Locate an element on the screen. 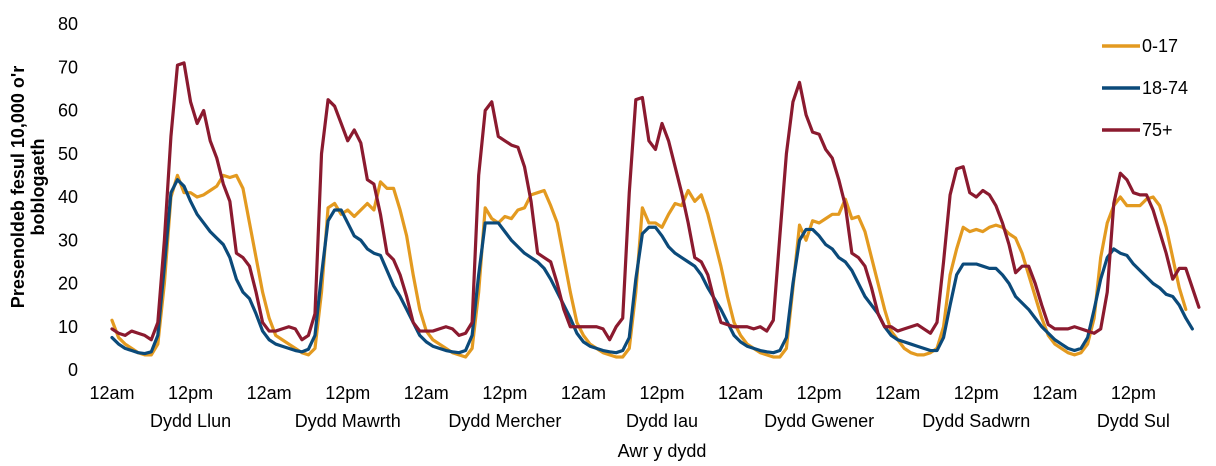 Image resolution: width=1216 pixels, height=466 pixels. y-tick-label: 70 is located at coordinates (68, 67).